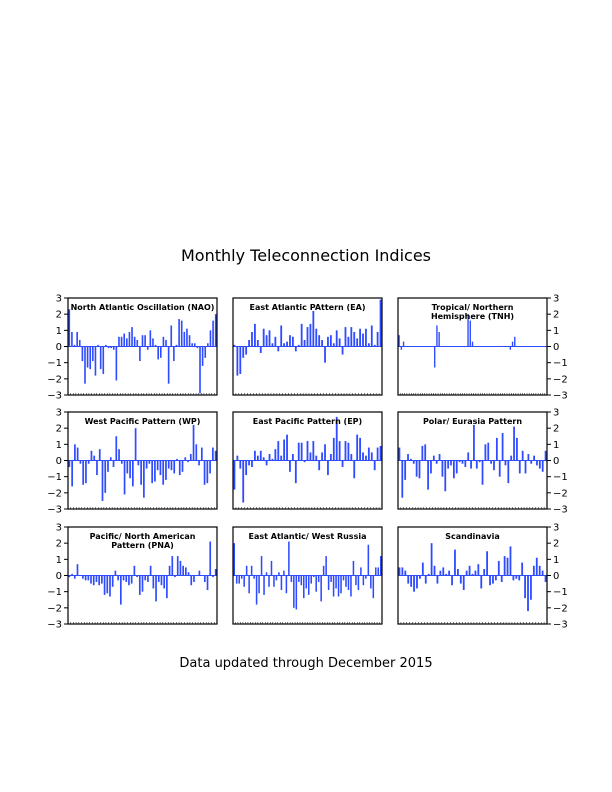 This screenshot has width=612, height=792. Describe the element at coordinates (59, 576) in the screenshot. I see `y-tick-label: 0` at that location.